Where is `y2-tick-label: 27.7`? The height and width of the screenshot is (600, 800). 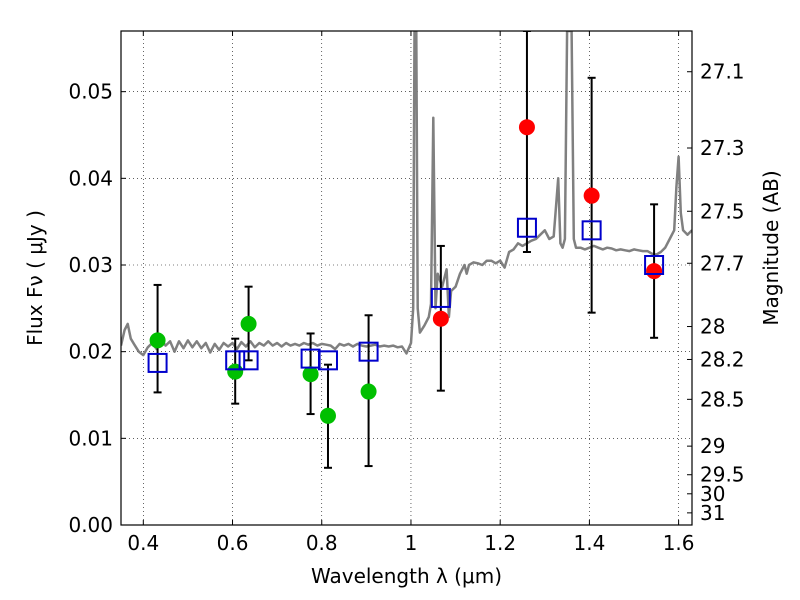 y2-tick-label: 27.7 is located at coordinates (722, 263).